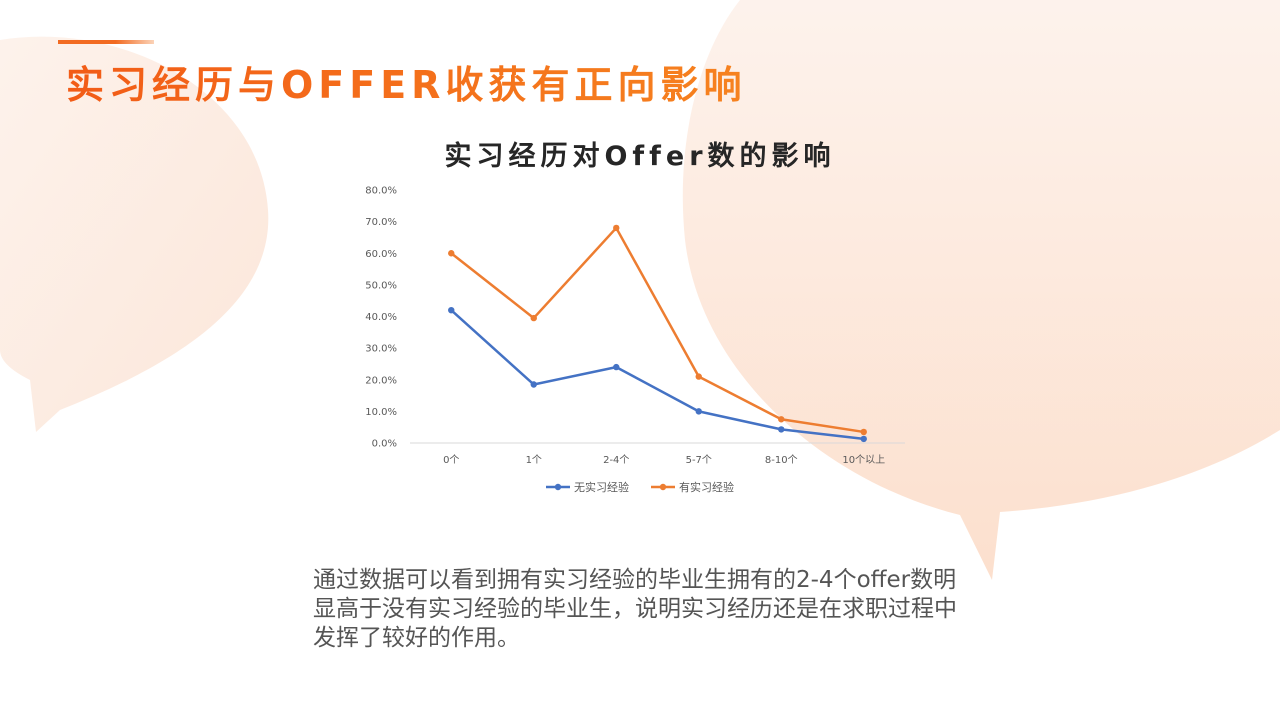 This screenshot has width=1280, height=720. What do you see at coordinates (699, 460) in the screenshot?
I see `x-tick-label: 5-7个` at bounding box center [699, 460].